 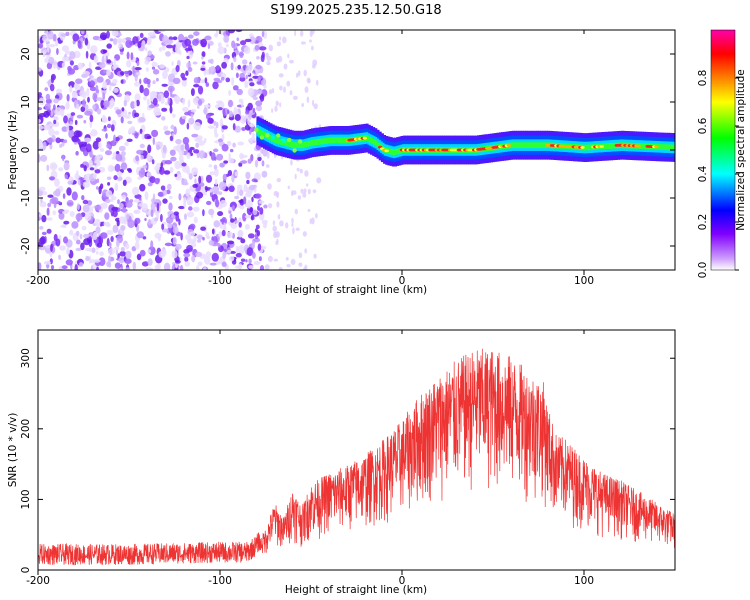 I want to click on figure-title: S199.2025.235.12.50.G18, so click(x=355, y=10).